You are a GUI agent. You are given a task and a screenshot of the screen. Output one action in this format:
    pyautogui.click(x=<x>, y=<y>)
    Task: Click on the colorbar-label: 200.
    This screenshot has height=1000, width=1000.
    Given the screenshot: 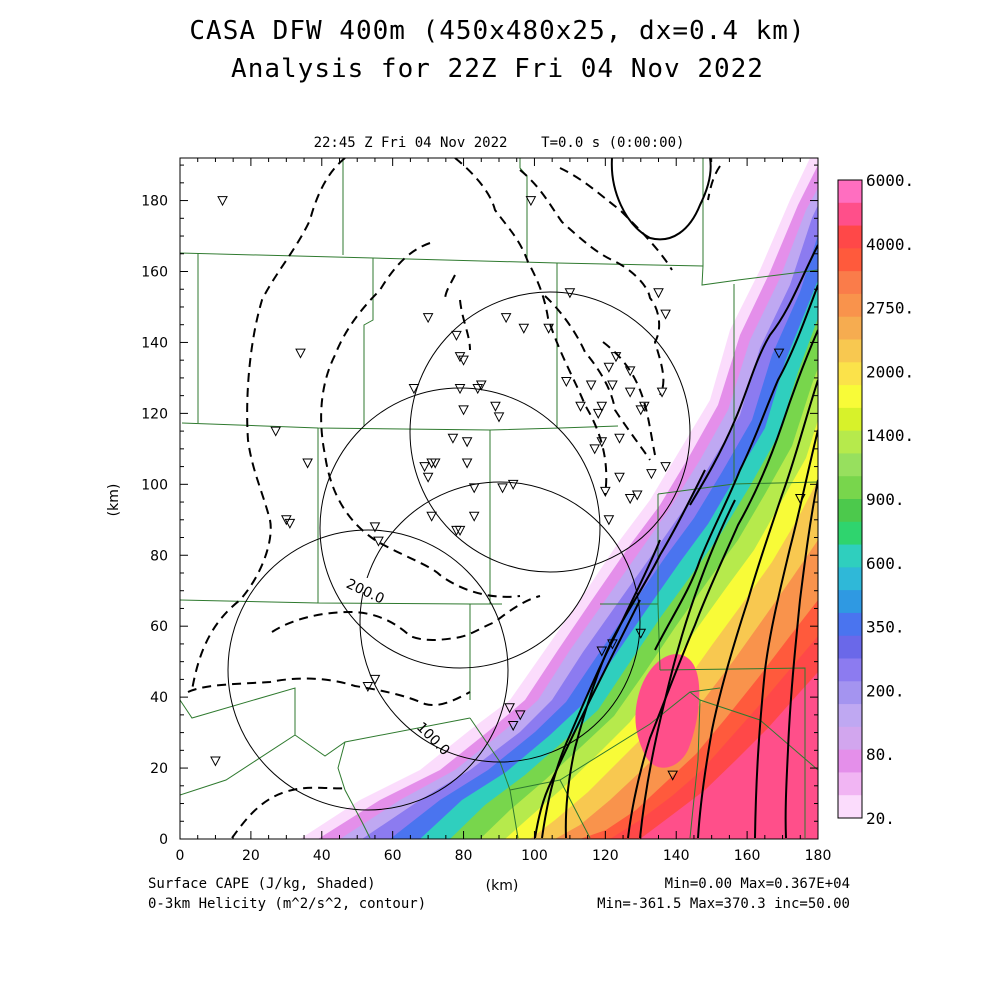 What is the action you would take?
    pyautogui.click(x=885, y=690)
    